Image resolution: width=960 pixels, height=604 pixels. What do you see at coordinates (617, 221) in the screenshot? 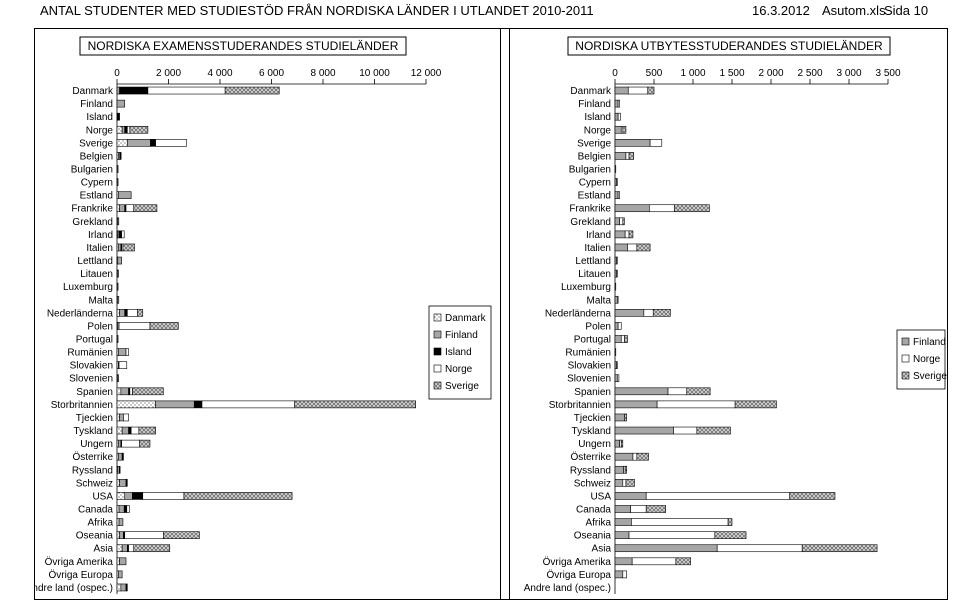
I see `bar-grekland-finland` at bounding box center [617, 221].